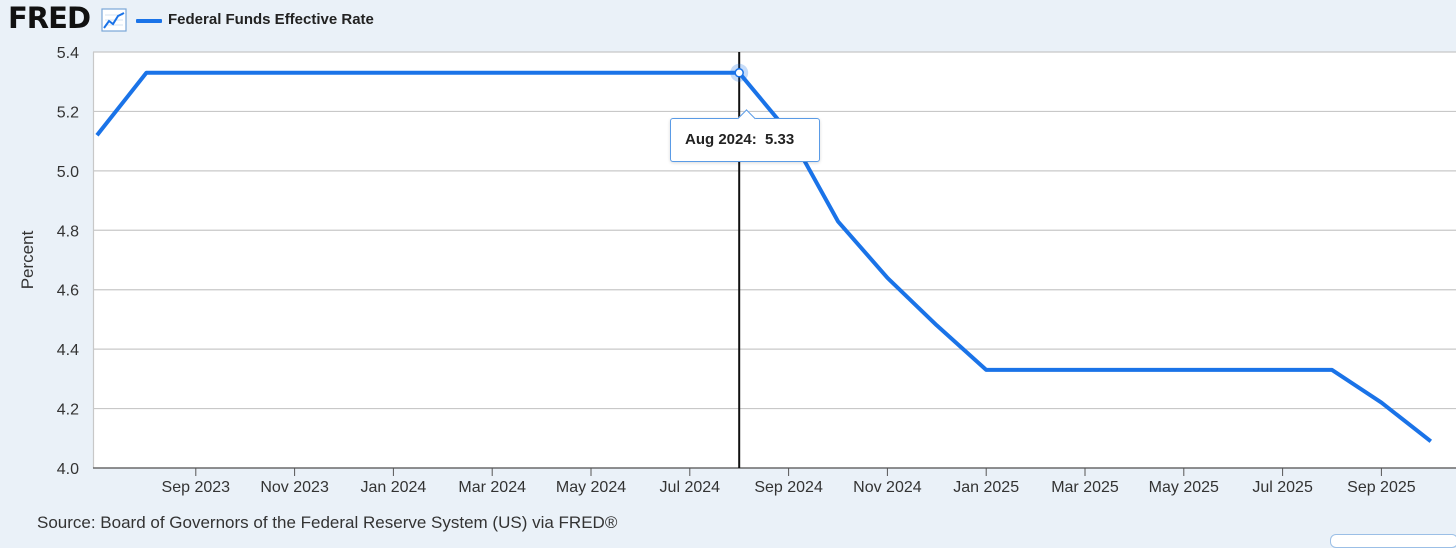 This screenshot has width=1456, height=548. I want to click on tooltip-value: 5.33, so click(780, 139).